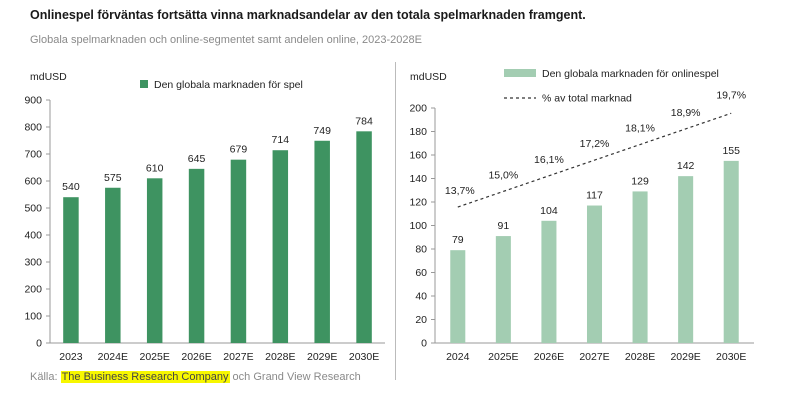  What do you see at coordinates (33, 101) in the screenshot?
I see `y-tick-label: 900` at bounding box center [33, 101].